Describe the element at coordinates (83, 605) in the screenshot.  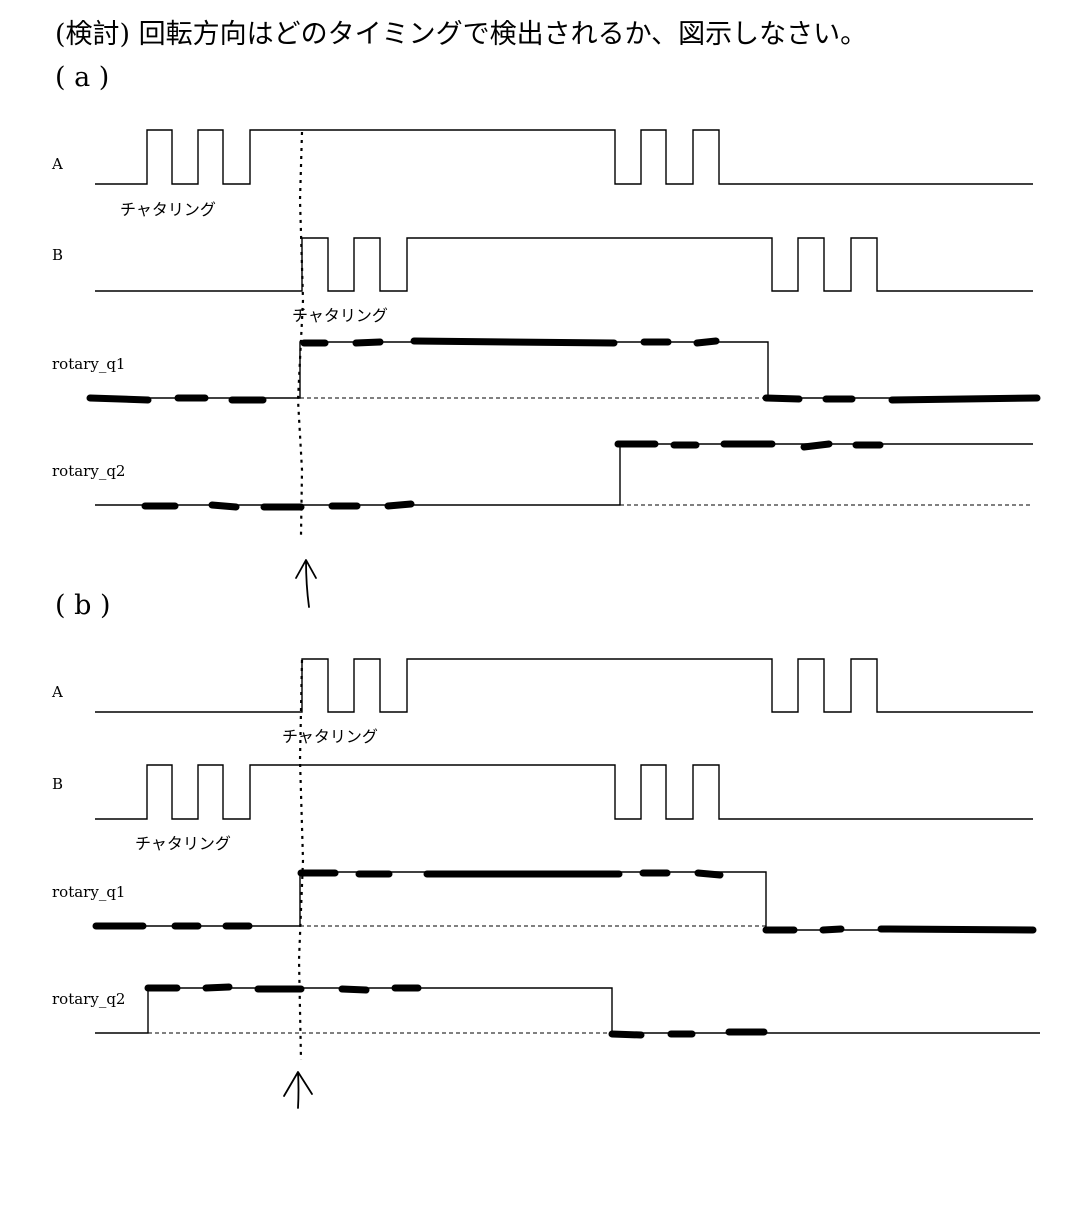
I see `section-b-label: ( b )` at that location.